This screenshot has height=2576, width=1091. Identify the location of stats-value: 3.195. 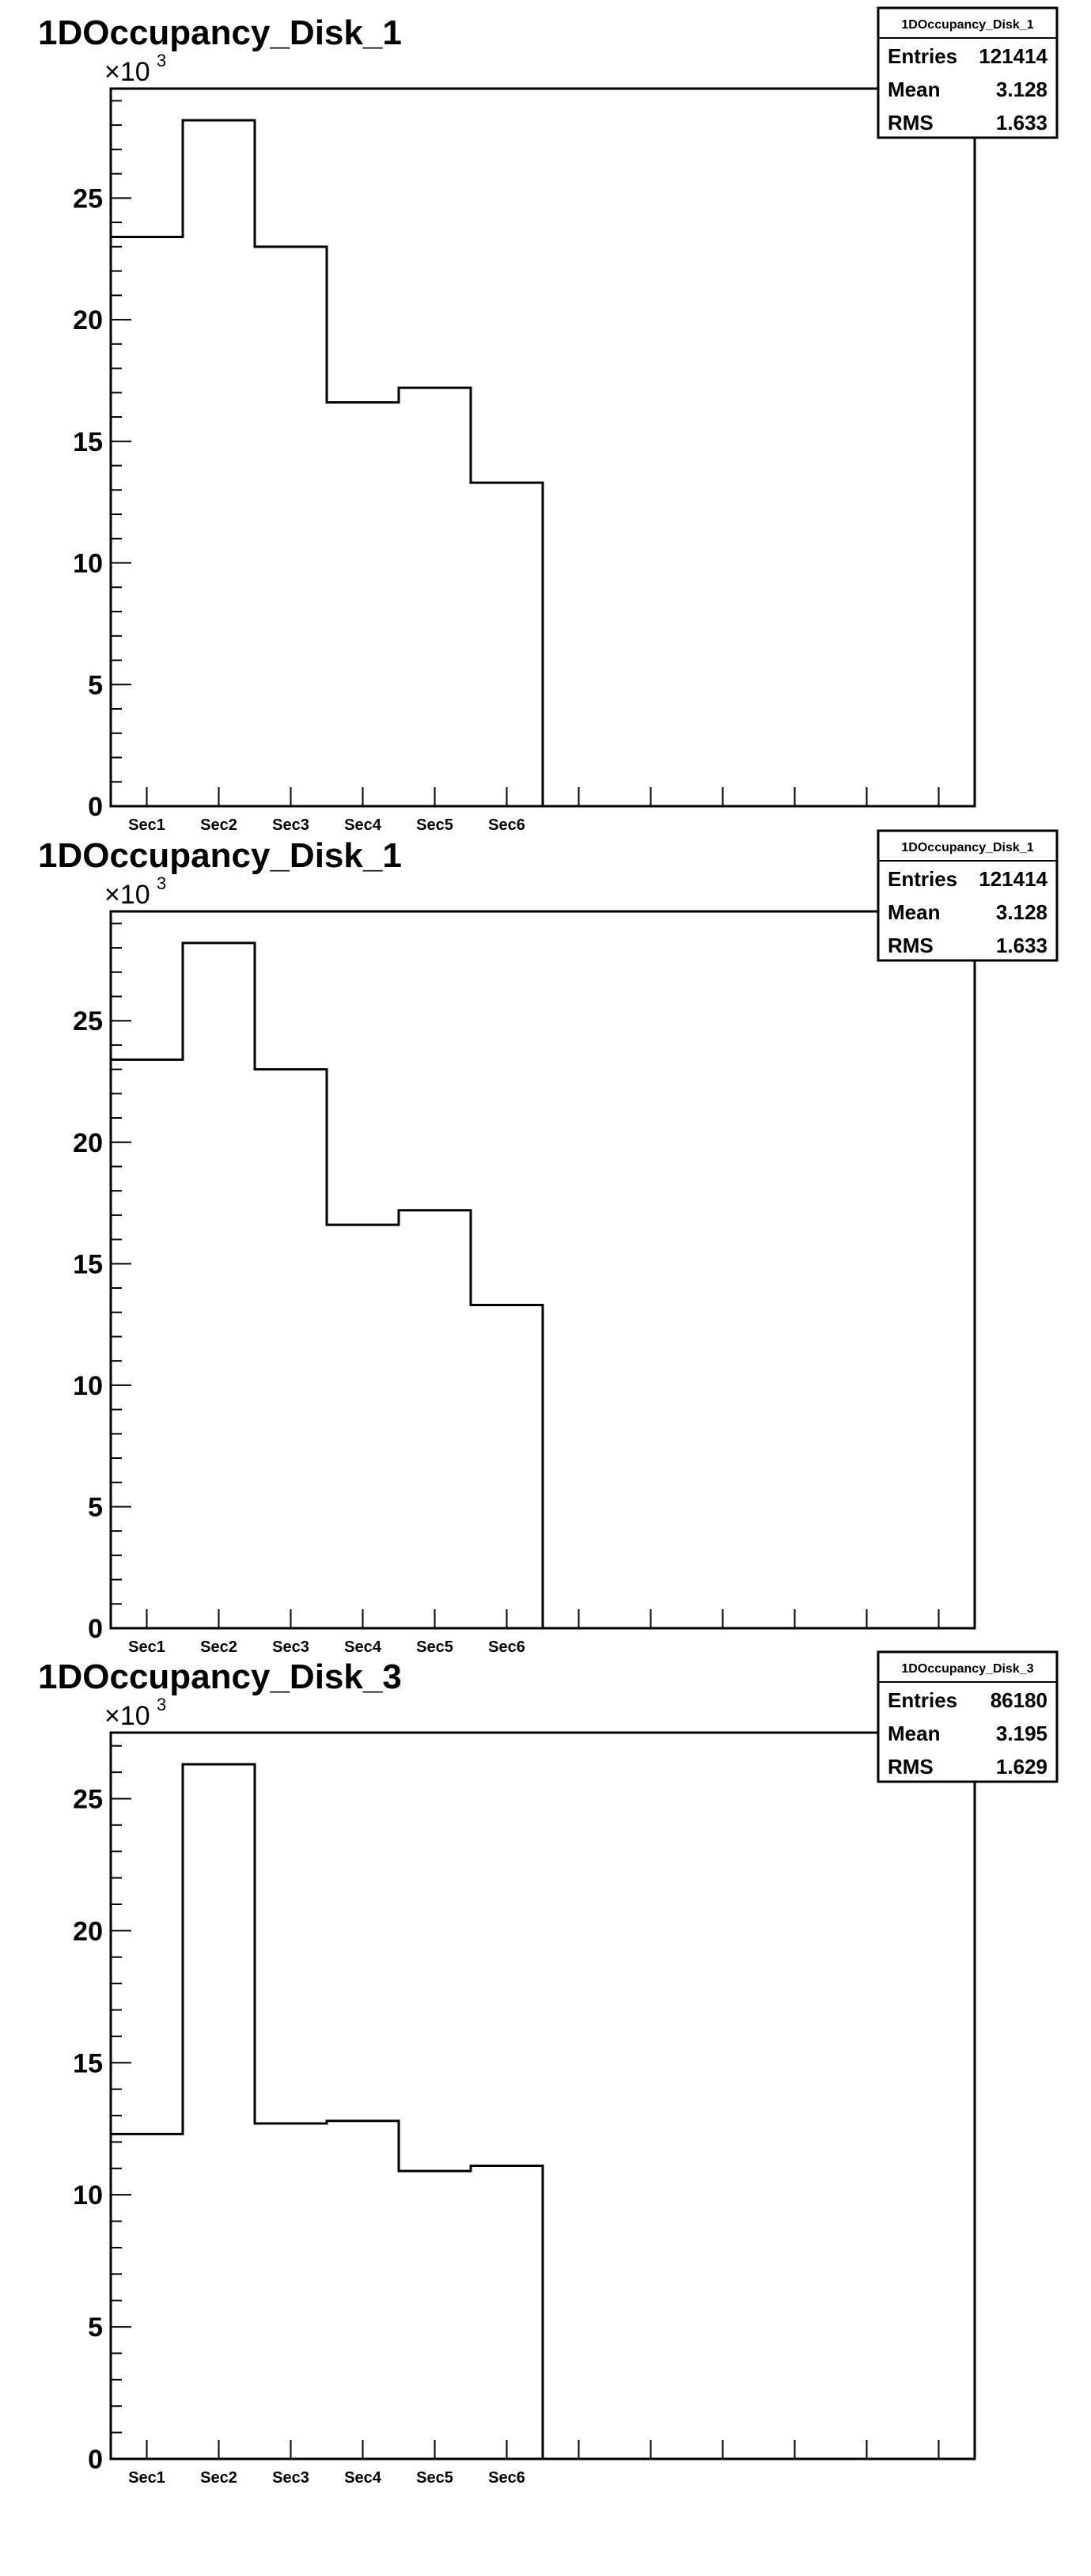
(1021, 1733).